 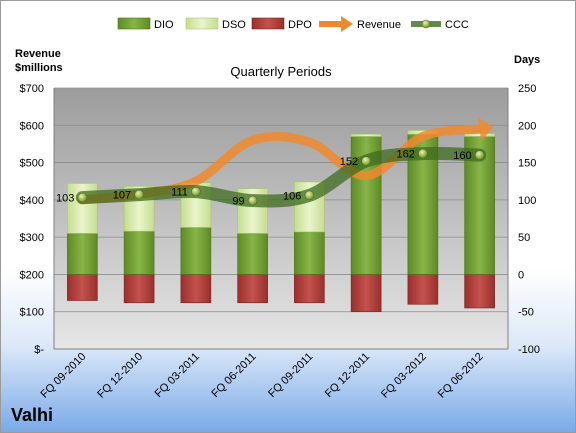 What do you see at coordinates (179, 193) in the screenshot?
I see `ccc-data-label: 111` at bounding box center [179, 193].